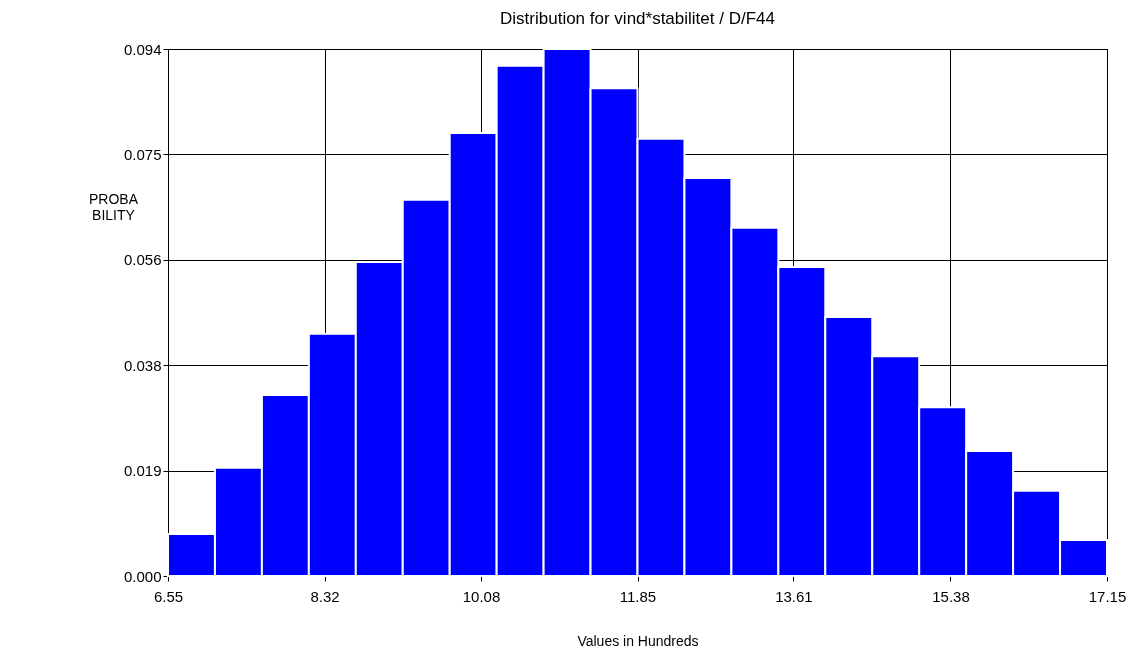  Describe the element at coordinates (142, 471) in the screenshot. I see `y-tick-label: 0.019` at that location.